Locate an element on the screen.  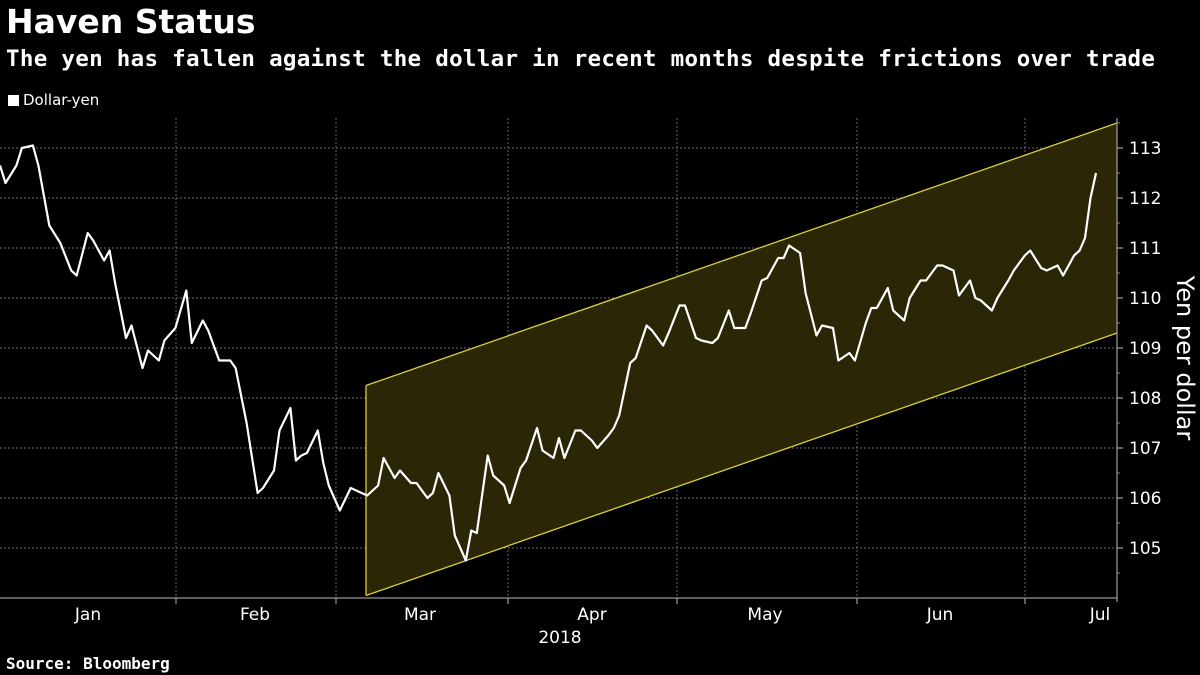
x-tick-label: Jun is located at coordinates (940, 615).